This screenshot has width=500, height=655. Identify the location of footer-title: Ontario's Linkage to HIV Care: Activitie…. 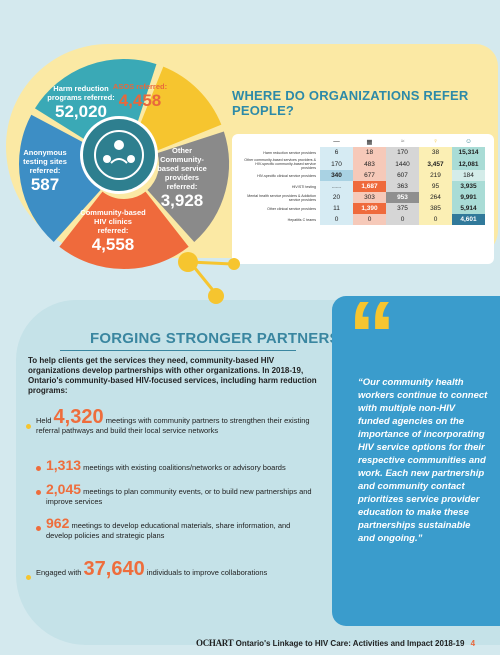
(350, 643).